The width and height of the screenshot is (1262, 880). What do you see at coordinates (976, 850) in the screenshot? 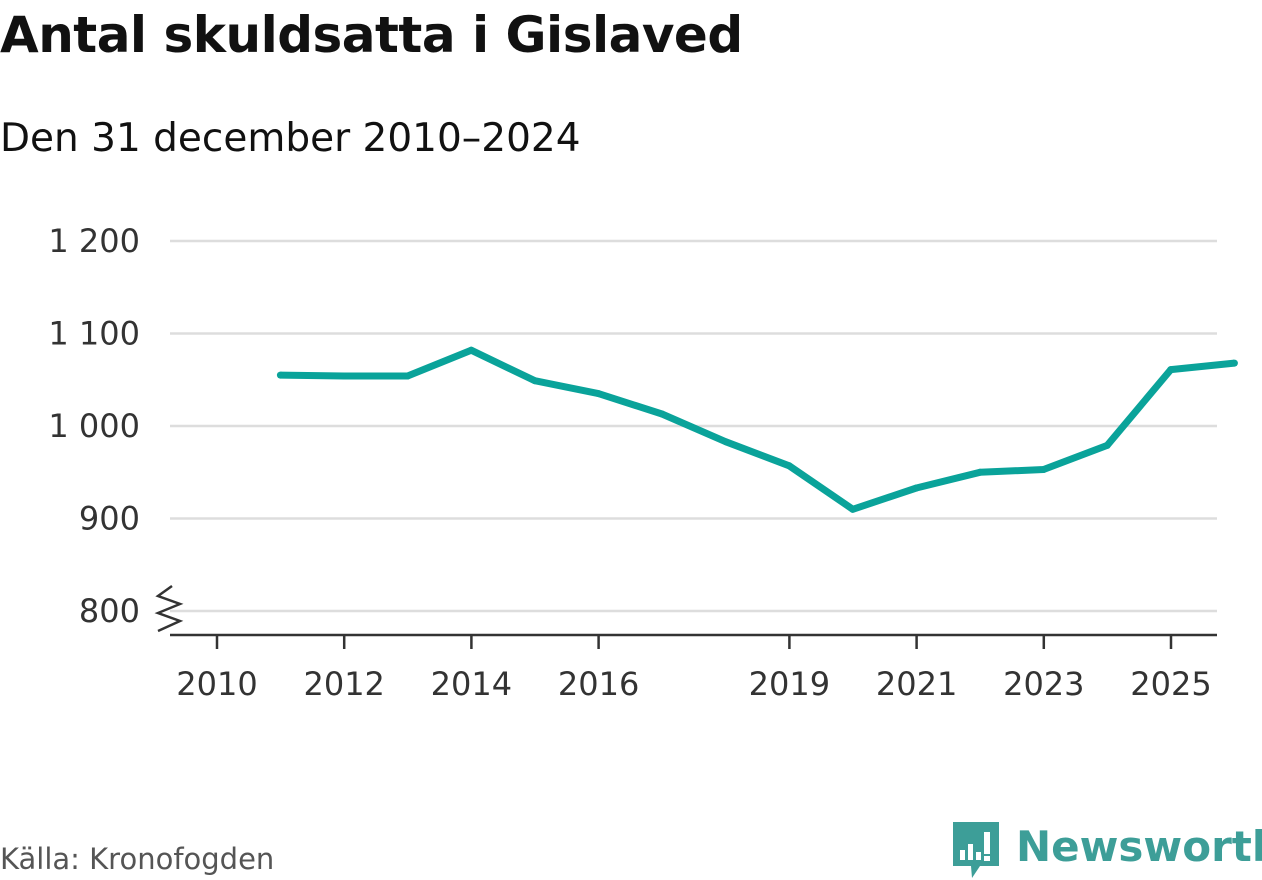
I see `bar-chart-speech-bubble-icon` at bounding box center [976, 850].